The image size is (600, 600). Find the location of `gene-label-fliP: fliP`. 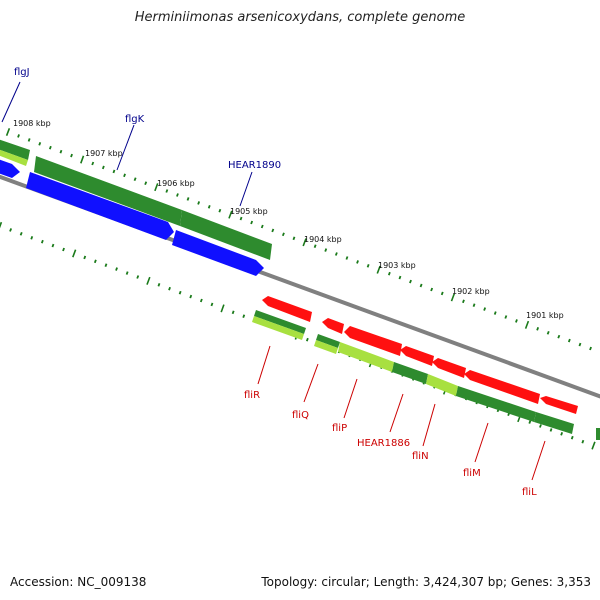

gene-label-fliP: fliP is located at coordinates (339, 428).